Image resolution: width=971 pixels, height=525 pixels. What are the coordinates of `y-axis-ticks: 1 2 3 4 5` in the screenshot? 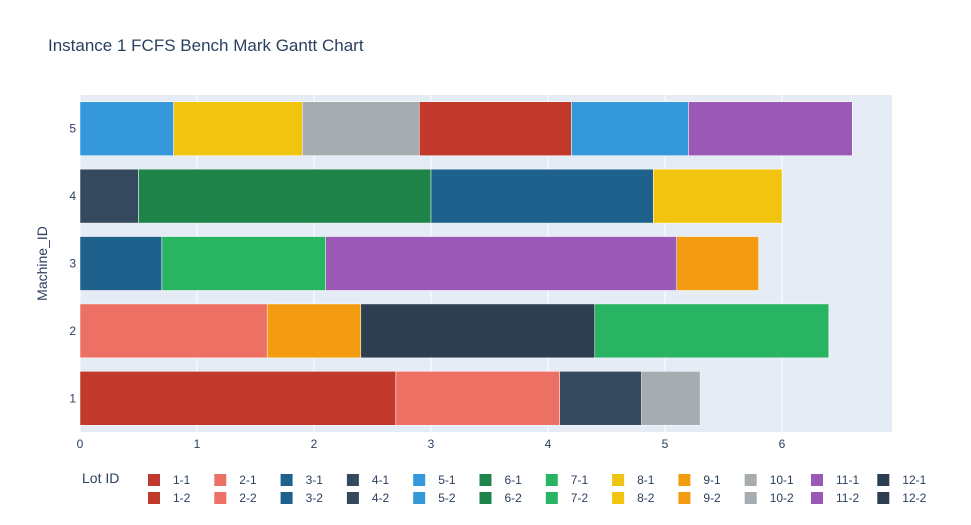 It's located at (72, 264).